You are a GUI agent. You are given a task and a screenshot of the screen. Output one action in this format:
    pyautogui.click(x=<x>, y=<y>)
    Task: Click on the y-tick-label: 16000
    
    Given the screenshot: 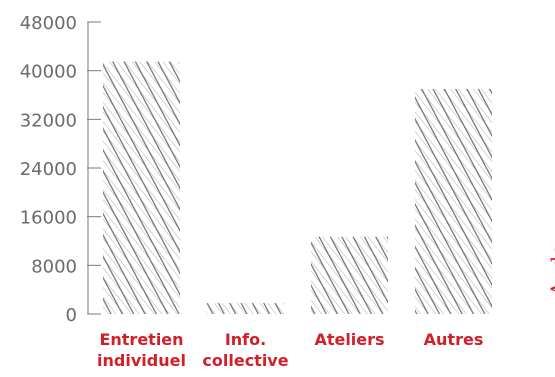 What is the action you would take?
    pyautogui.click(x=48, y=218)
    